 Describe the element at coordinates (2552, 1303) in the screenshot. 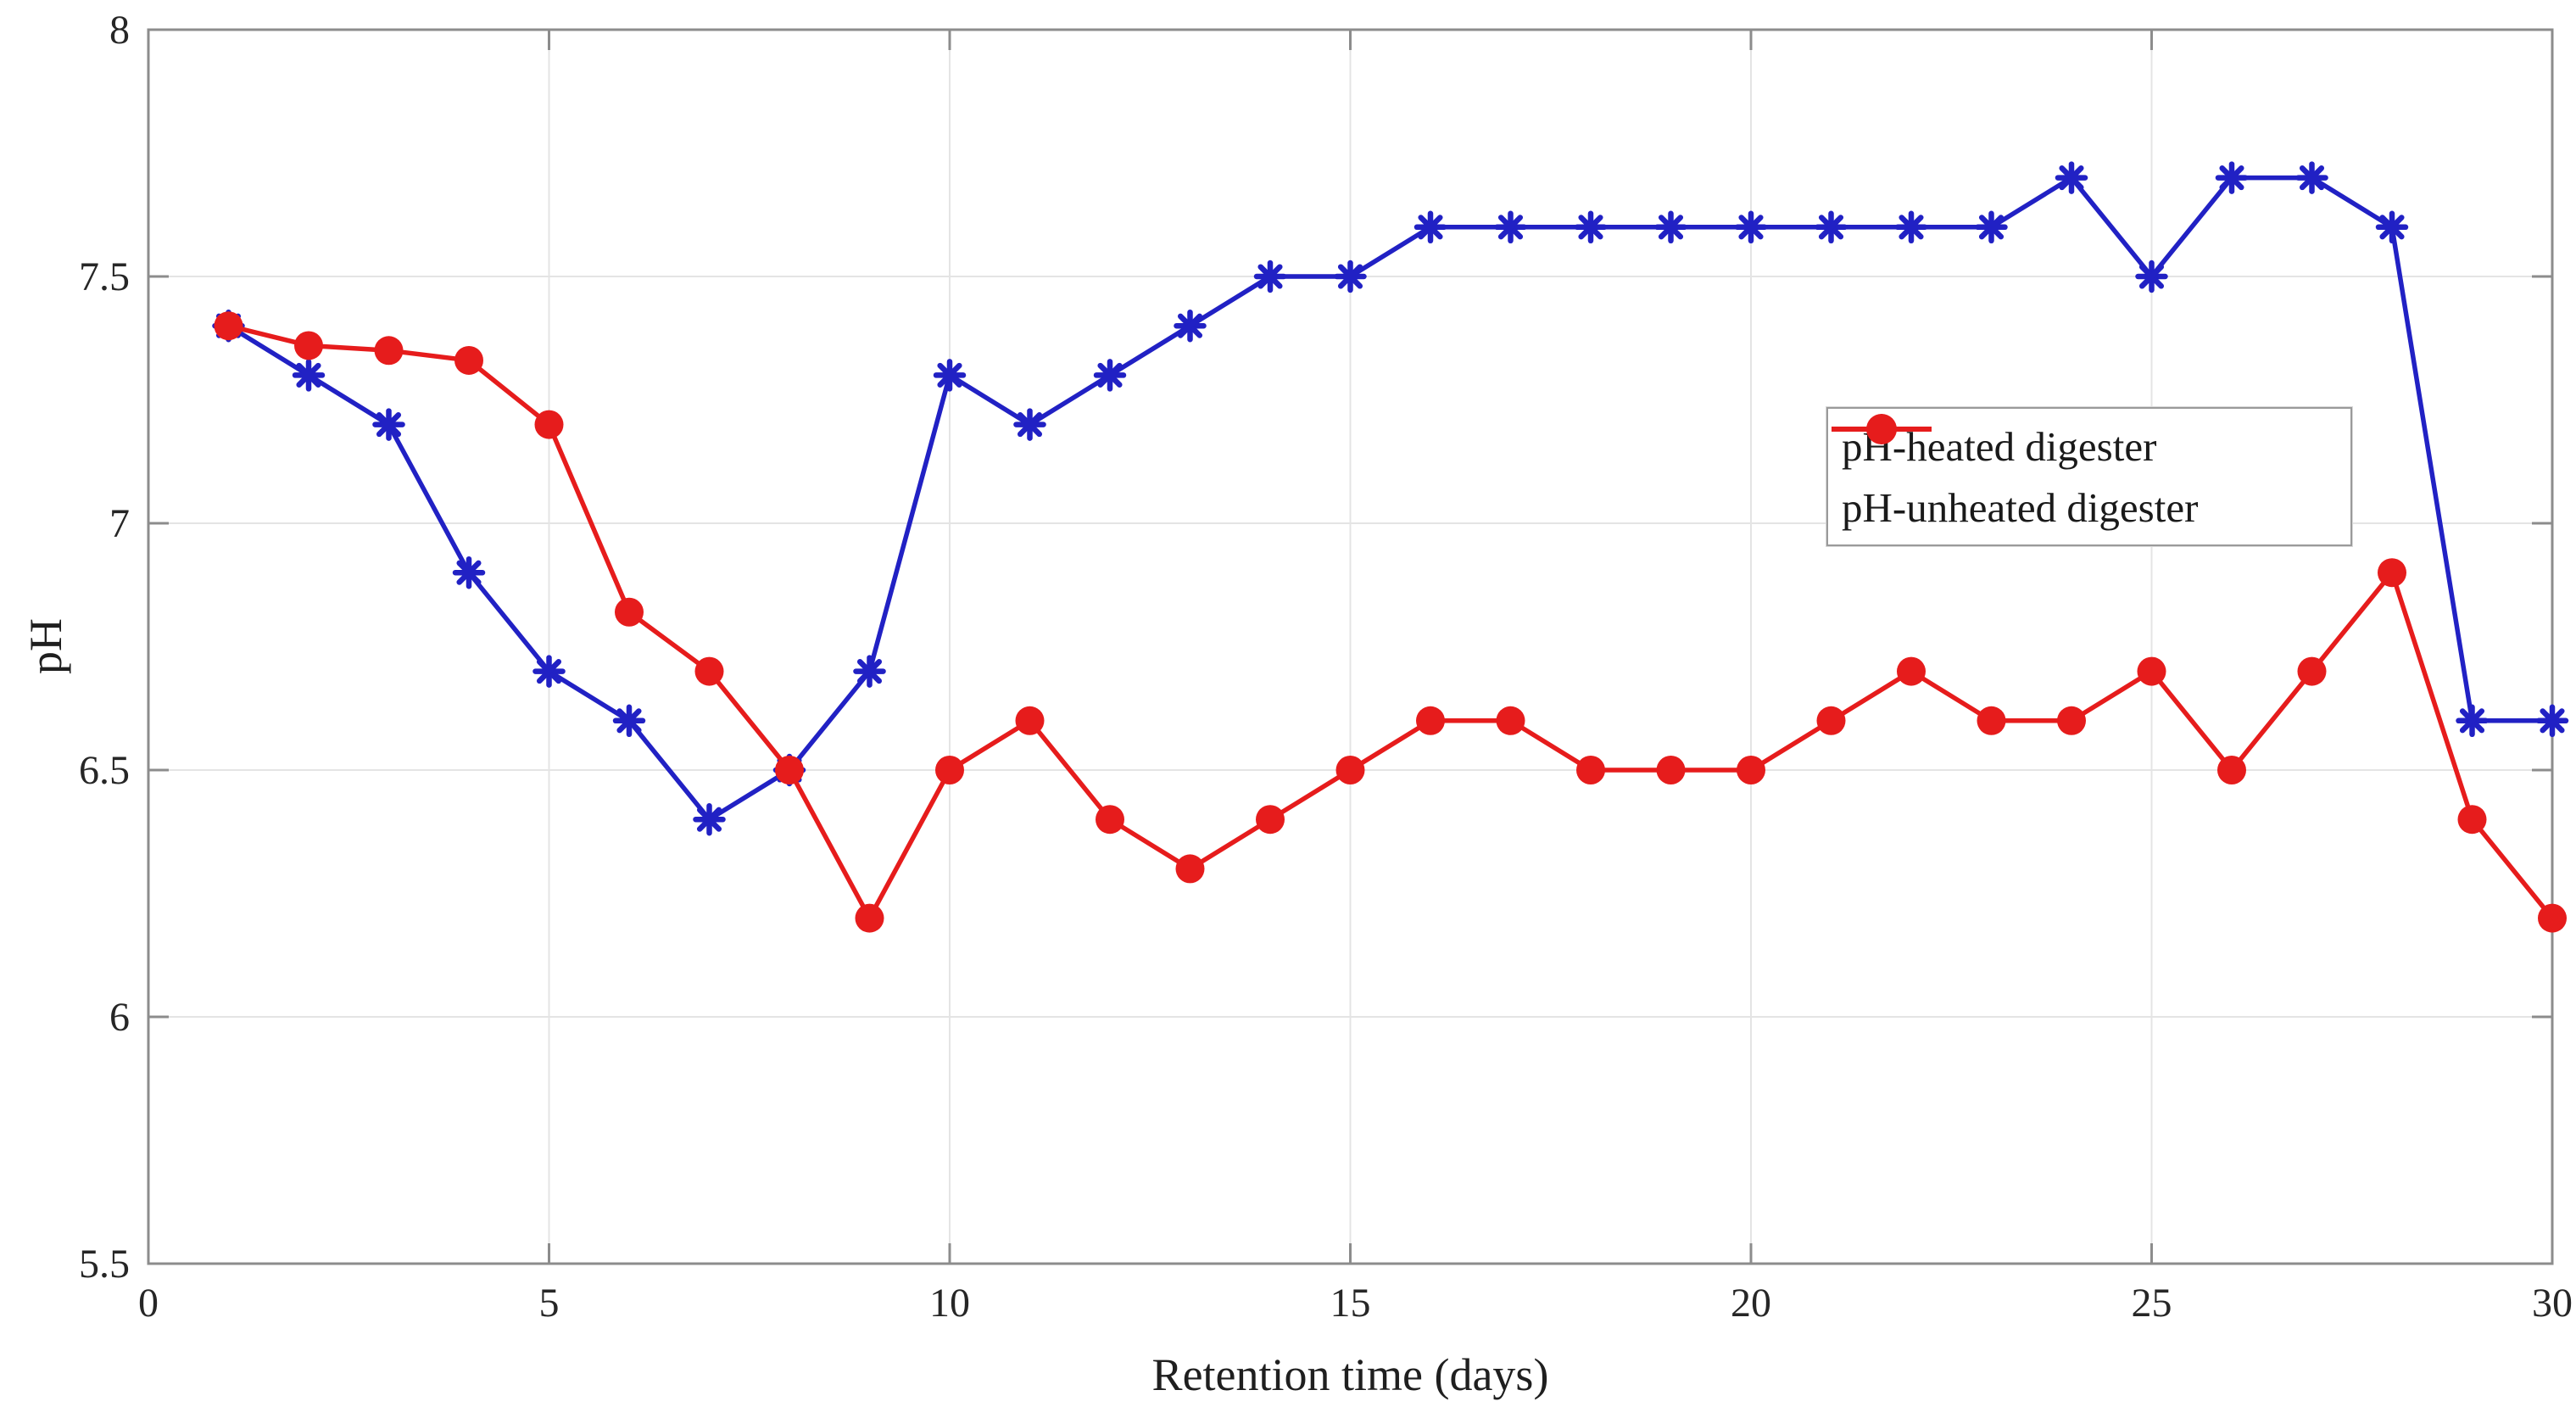

I see `x-tick-label: 30` at that location.